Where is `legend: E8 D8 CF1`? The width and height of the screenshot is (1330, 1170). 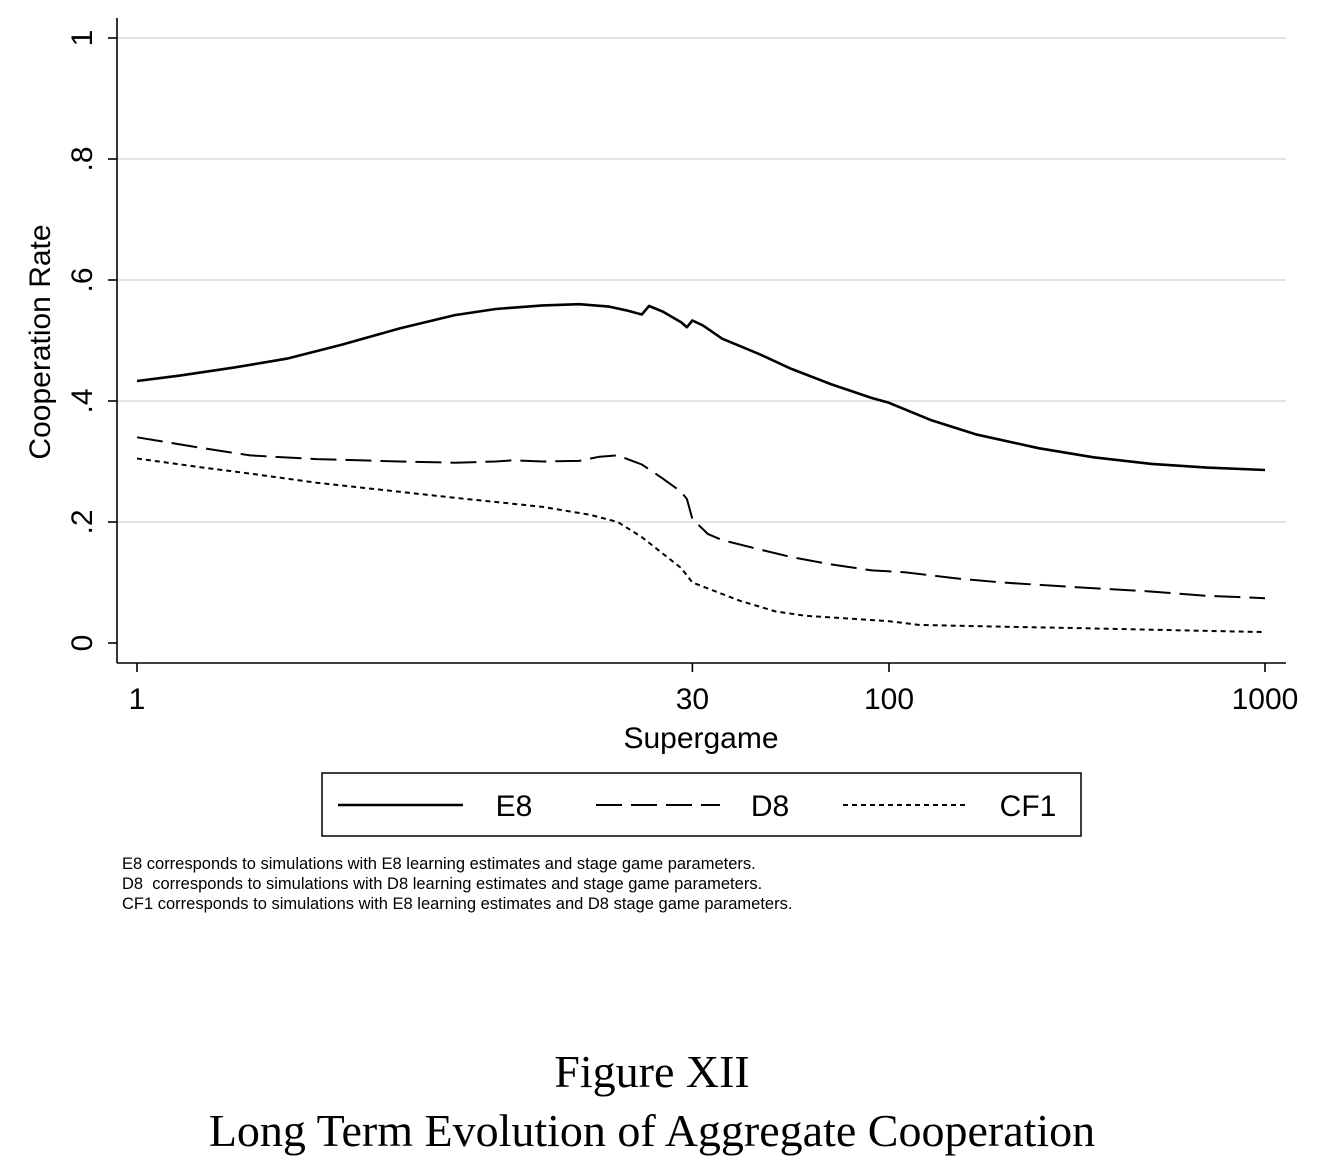
legend: E8 D8 CF1 is located at coordinates (701, 804).